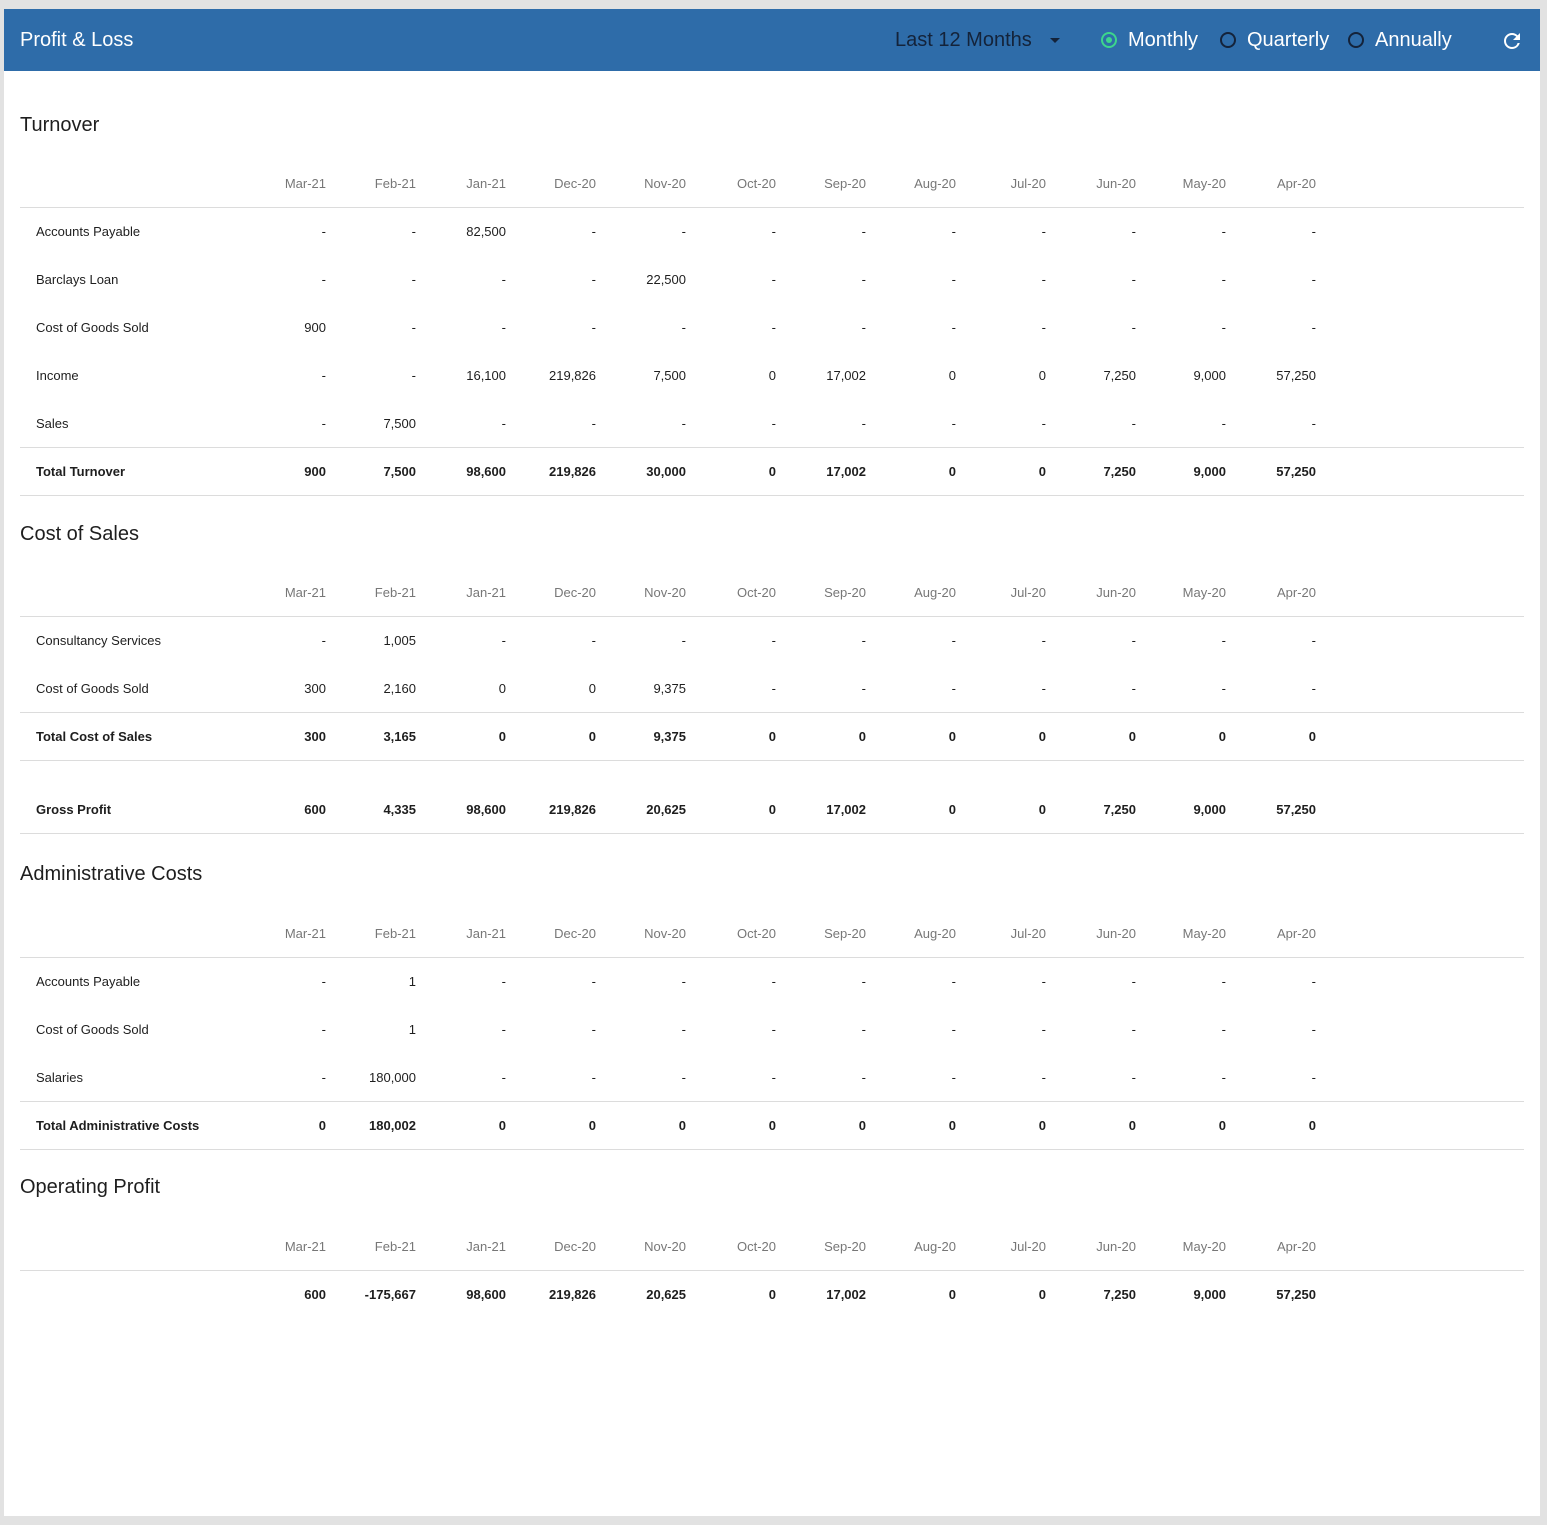  What do you see at coordinates (756, 592) in the screenshot?
I see `column-header: Oct-20` at bounding box center [756, 592].